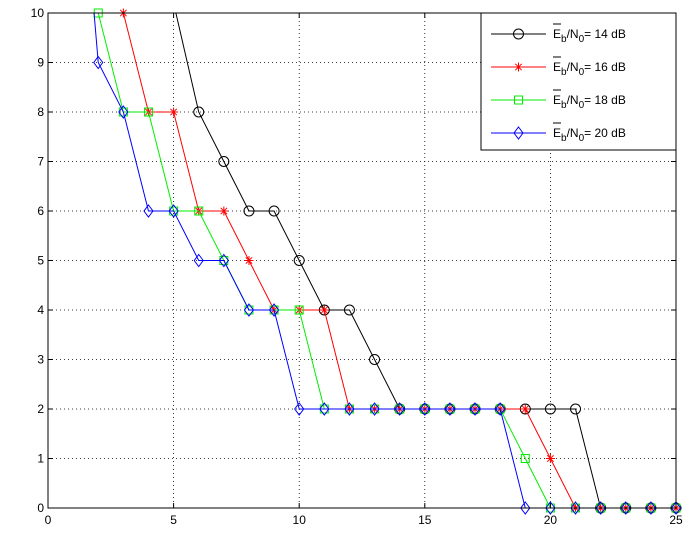 The width and height of the screenshot is (691, 559). Describe the element at coordinates (300, 520) in the screenshot. I see `x-tick-label: 10` at that location.